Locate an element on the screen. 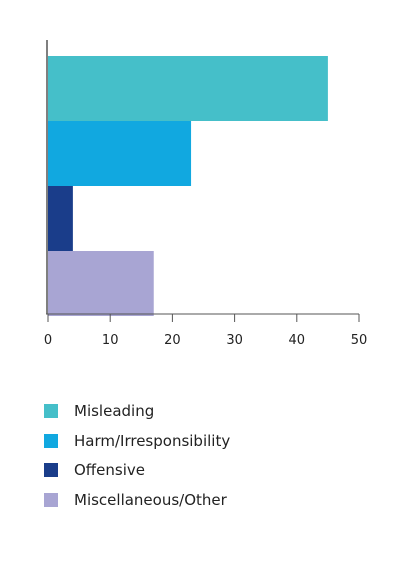 Image resolution: width=413 pixels, height=576 pixels. legend-item: Harm/Irresponsibility is located at coordinates (137, 441).